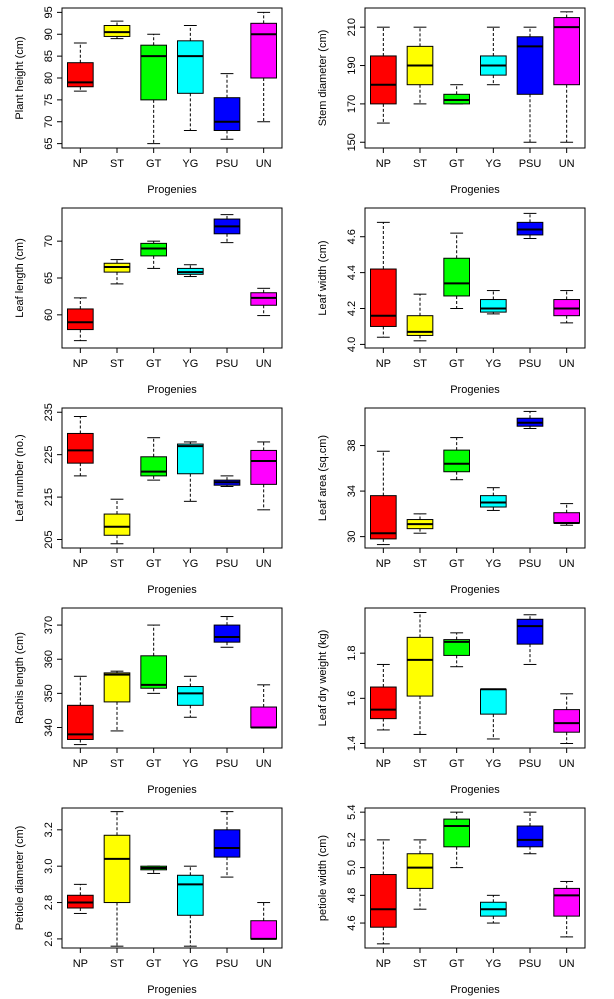 This screenshot has height=999, width=614. Describe the element at coordinates (352, 536) in the screenshot. I see `y-tick-label: 30` at that location.